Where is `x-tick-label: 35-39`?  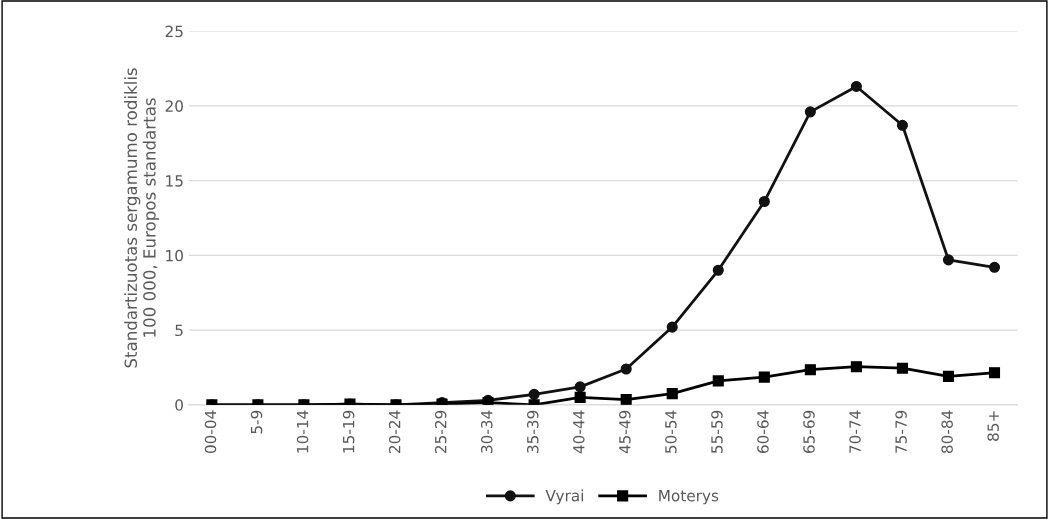 x-tick-label: 35-39 is located at coordinates (532, 431).